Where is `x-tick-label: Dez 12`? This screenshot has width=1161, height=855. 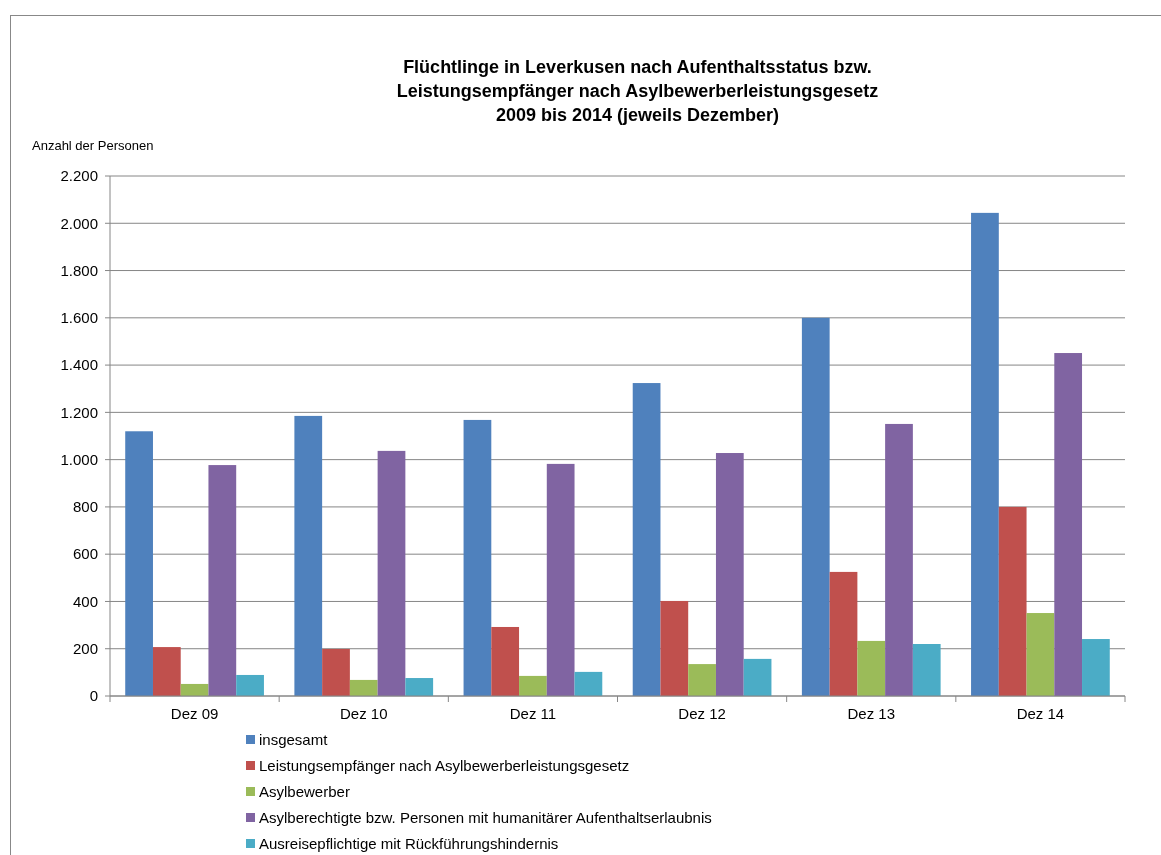
x-tick-label: Dez 12 is located at coordinates (702, 713).